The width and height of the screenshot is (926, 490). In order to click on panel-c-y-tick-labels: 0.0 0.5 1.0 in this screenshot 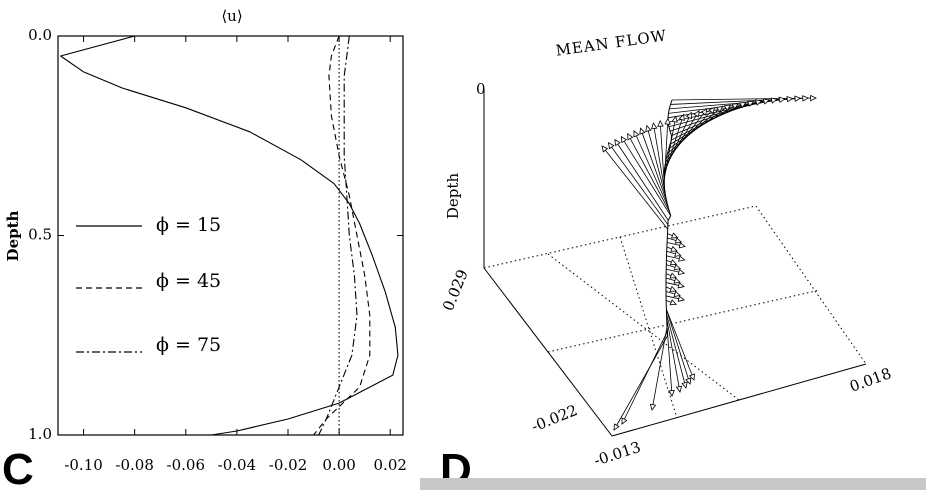, I will do `click(40, 234)`.